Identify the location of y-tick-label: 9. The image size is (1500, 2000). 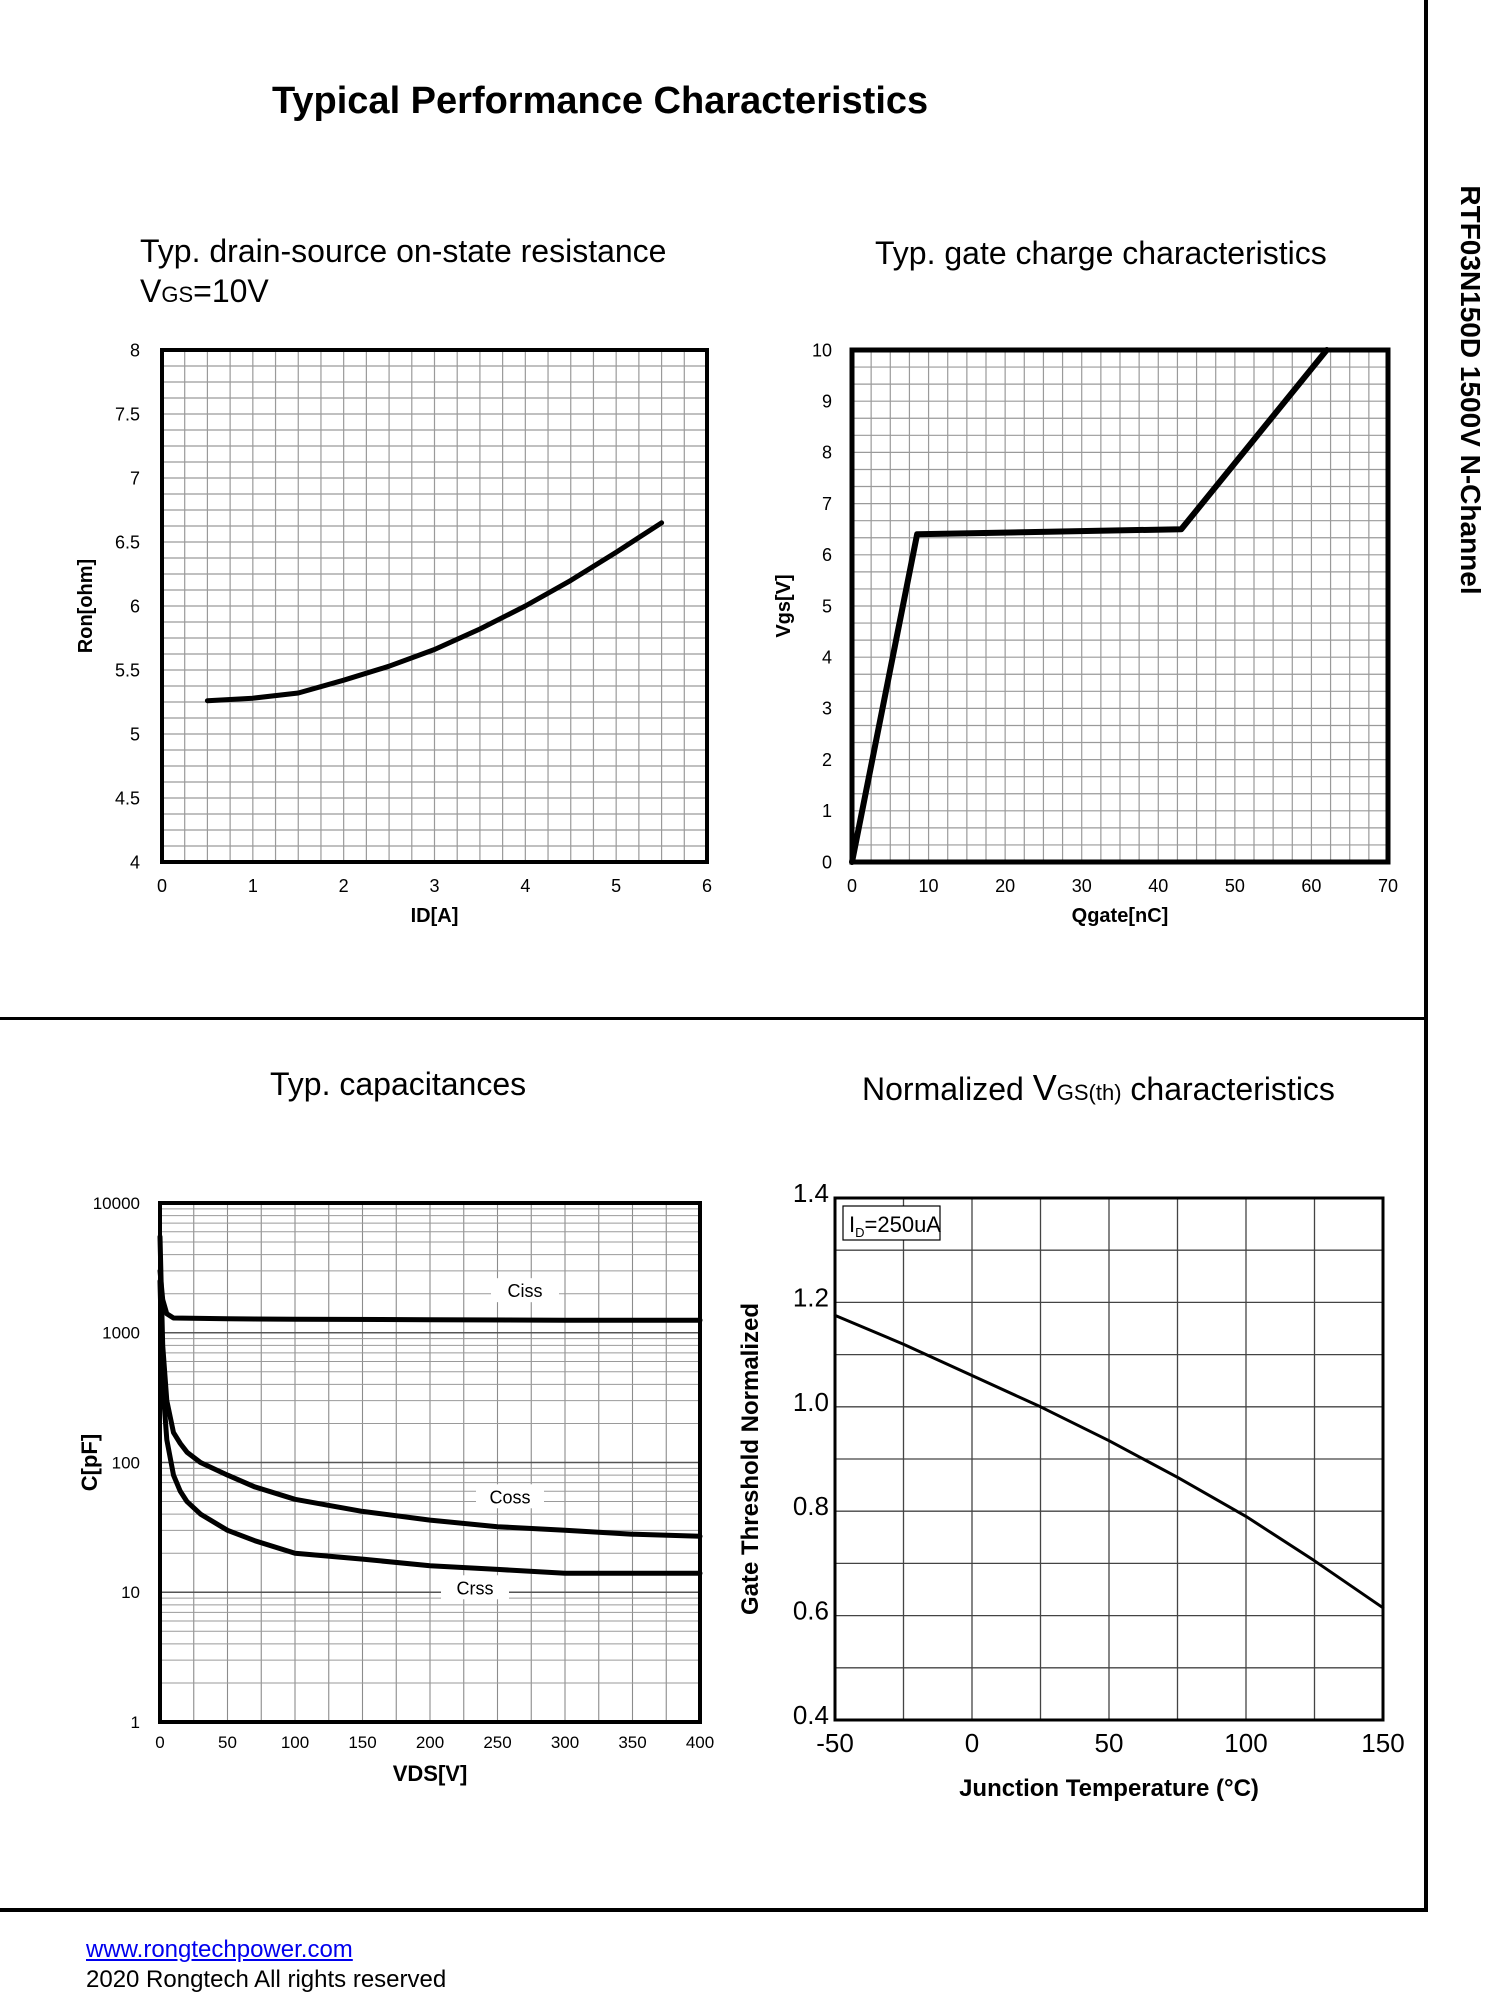
(827, 402).